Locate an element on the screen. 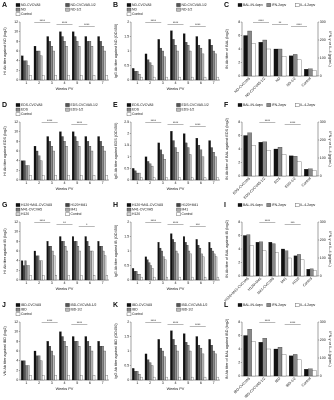 The image size is (334, 400). y-tick-label: 2 is located at coordinates (17, 170).